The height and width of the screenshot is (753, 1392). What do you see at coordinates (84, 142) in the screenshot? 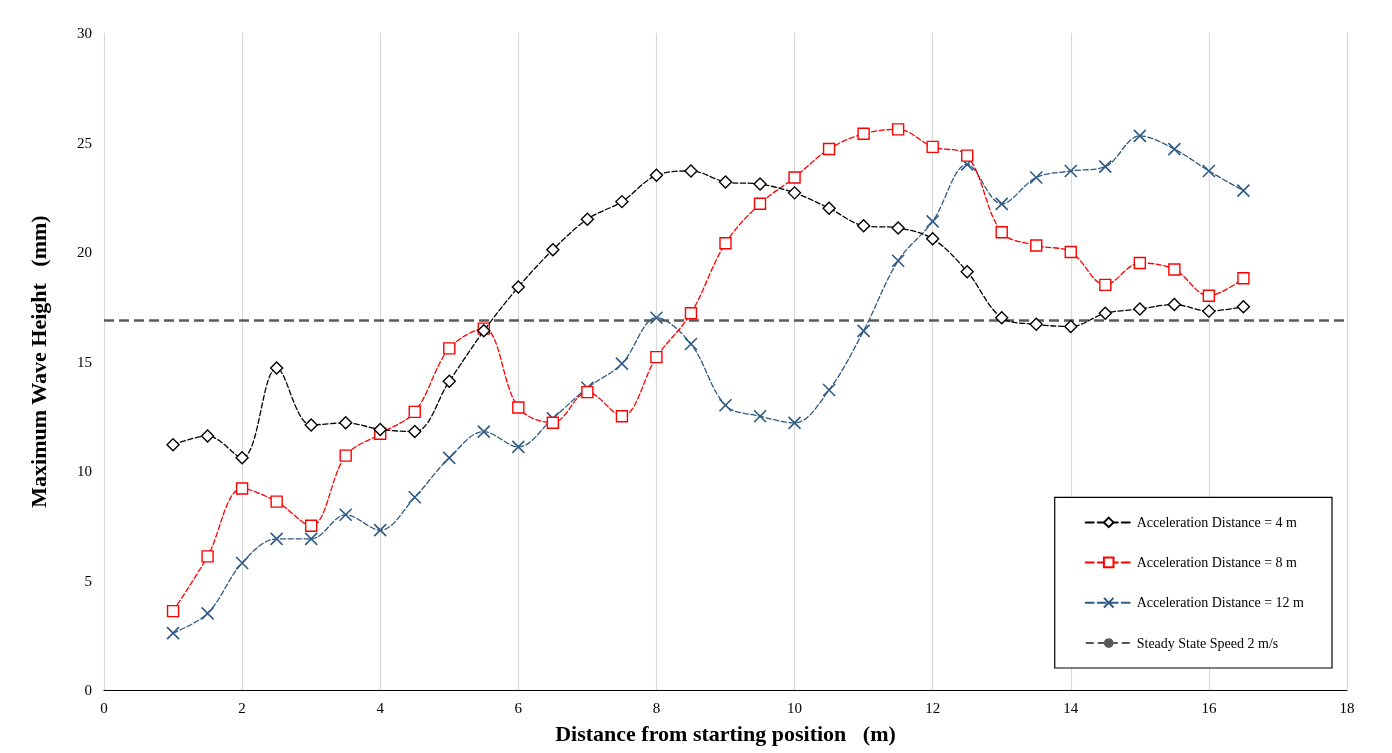
I see `y-tick-label: 25` at bounding box center [84, 142].